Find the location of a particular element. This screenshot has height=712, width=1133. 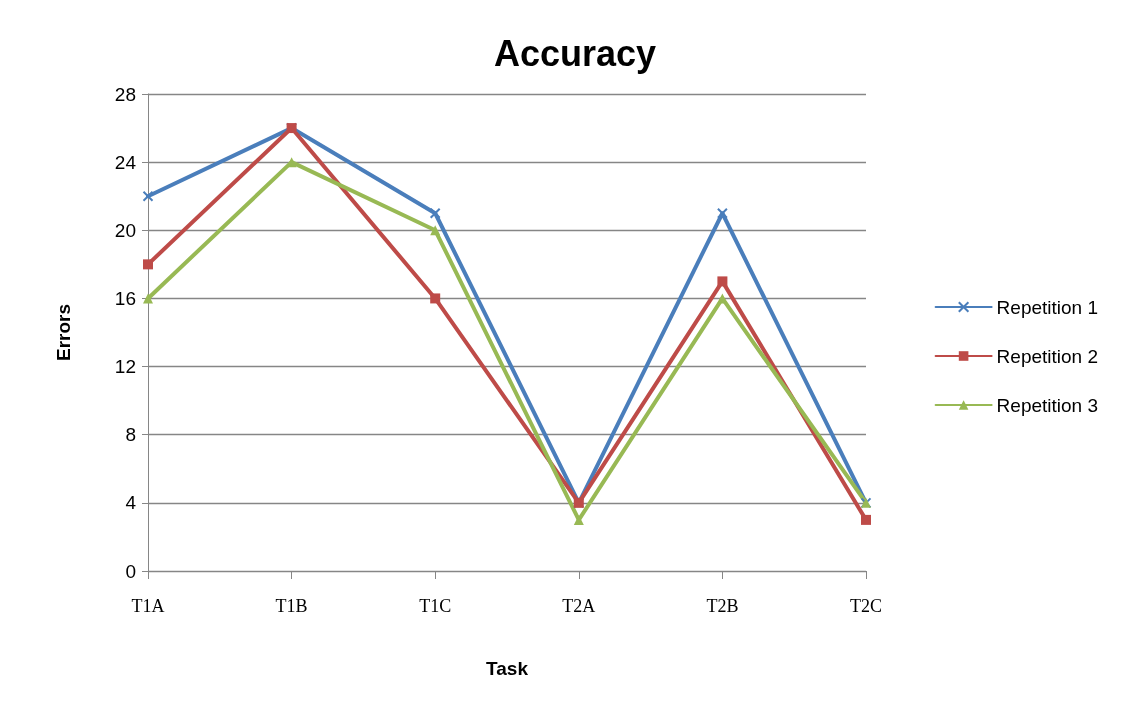

x-tick-label: T2C is located at coordinates (866, 606).